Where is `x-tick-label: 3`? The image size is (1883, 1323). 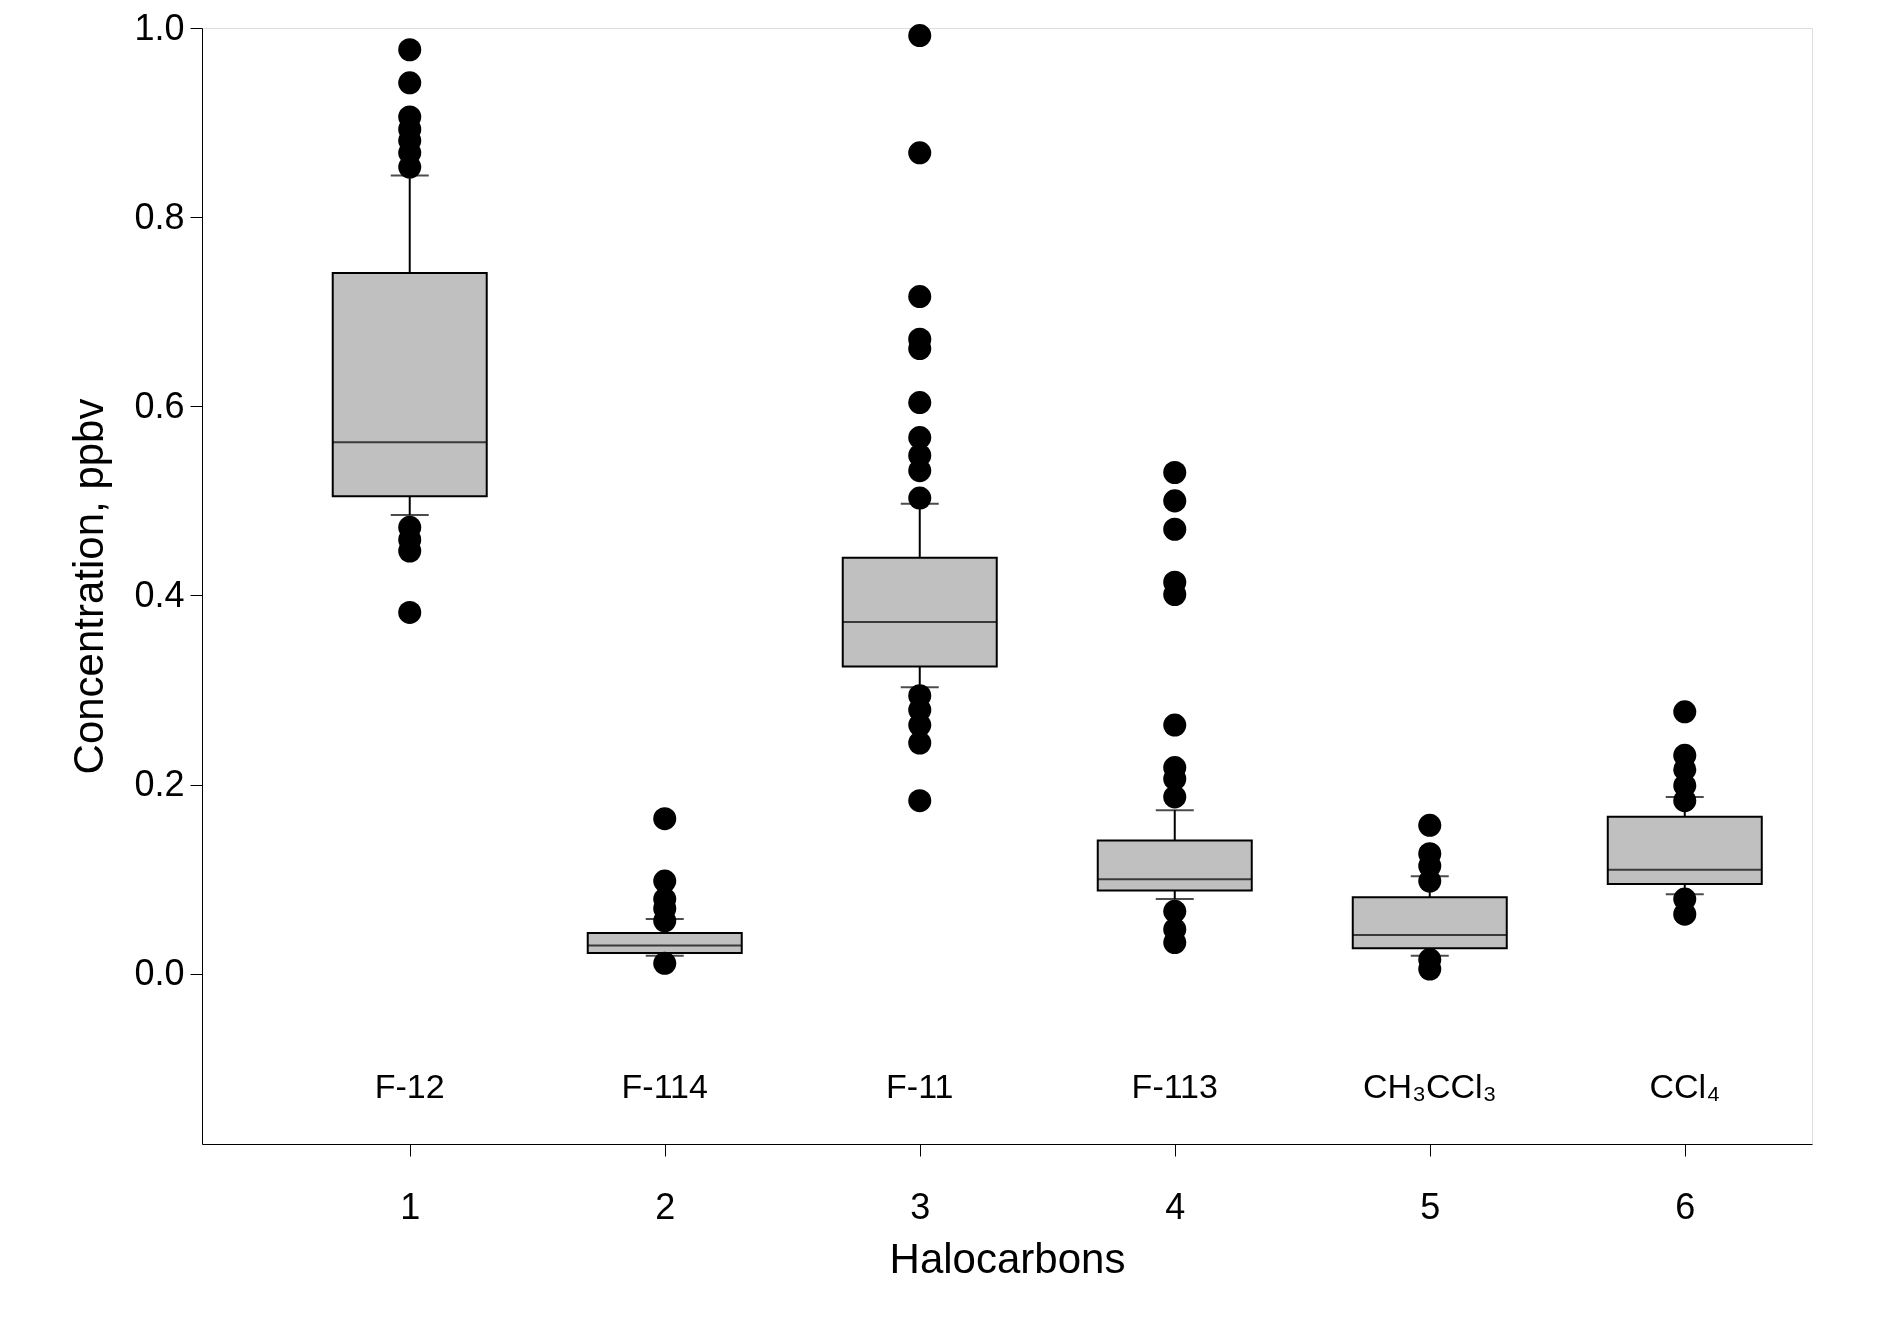 x-tick-label: 3 is located at coordinates (920, 1206).